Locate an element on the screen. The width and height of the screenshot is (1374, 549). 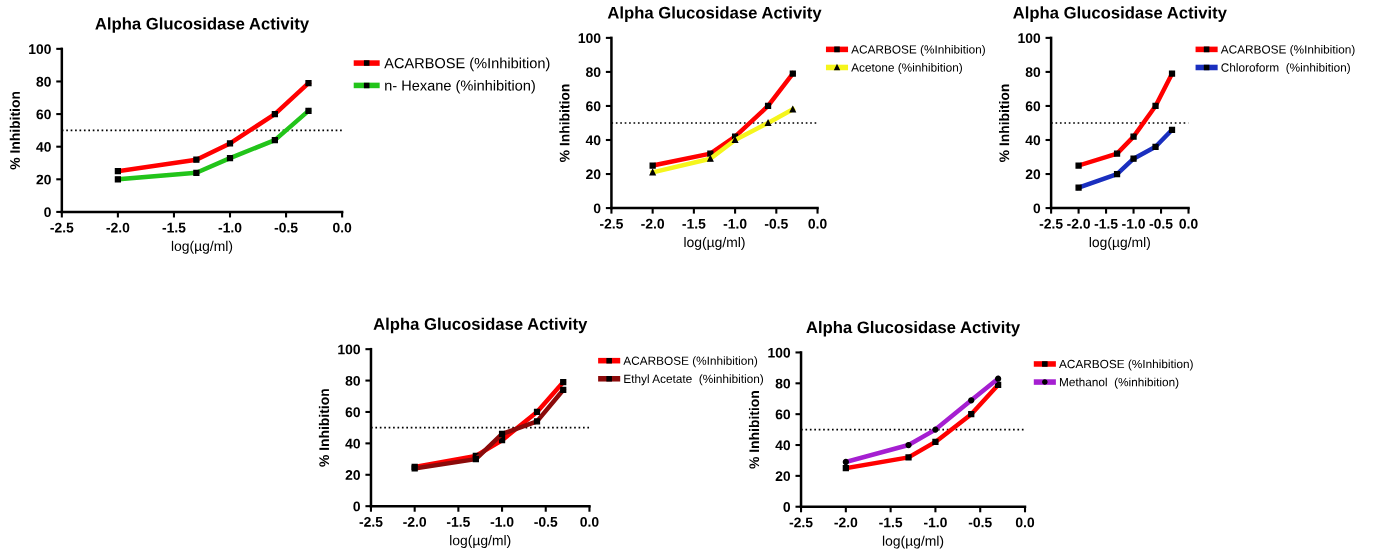
legend-label: Methanol (%inhibition) is located at coordinates (1119, 383).